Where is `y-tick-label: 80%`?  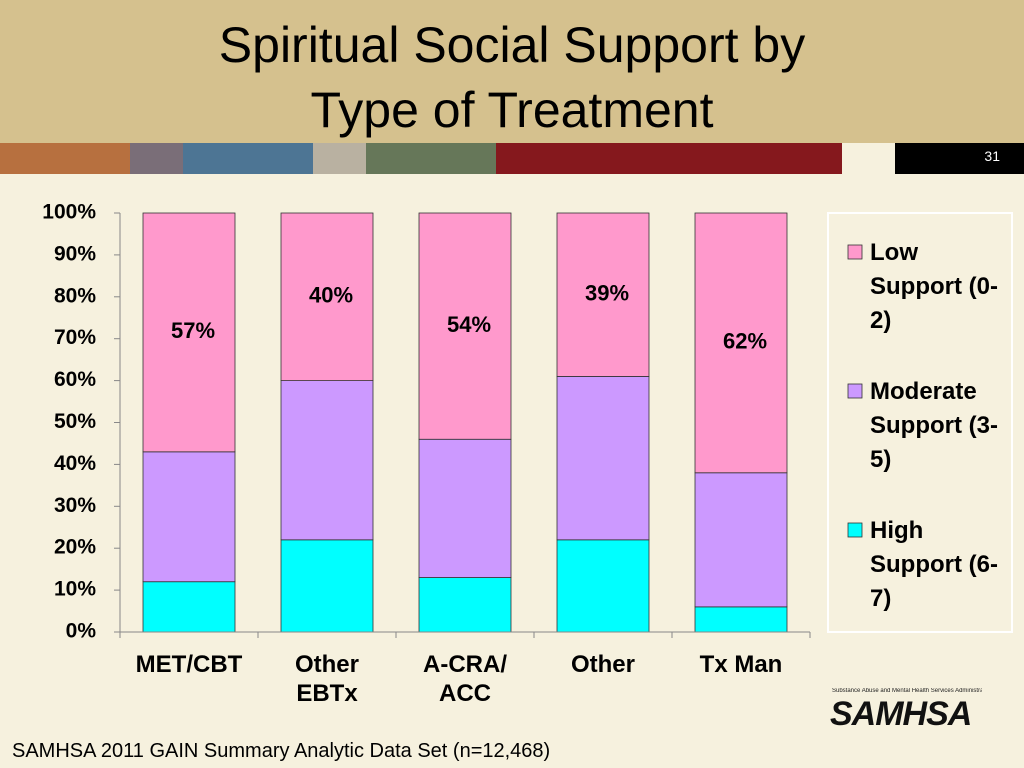
y-tick-label: 80% is located at coordinates (75, 295).